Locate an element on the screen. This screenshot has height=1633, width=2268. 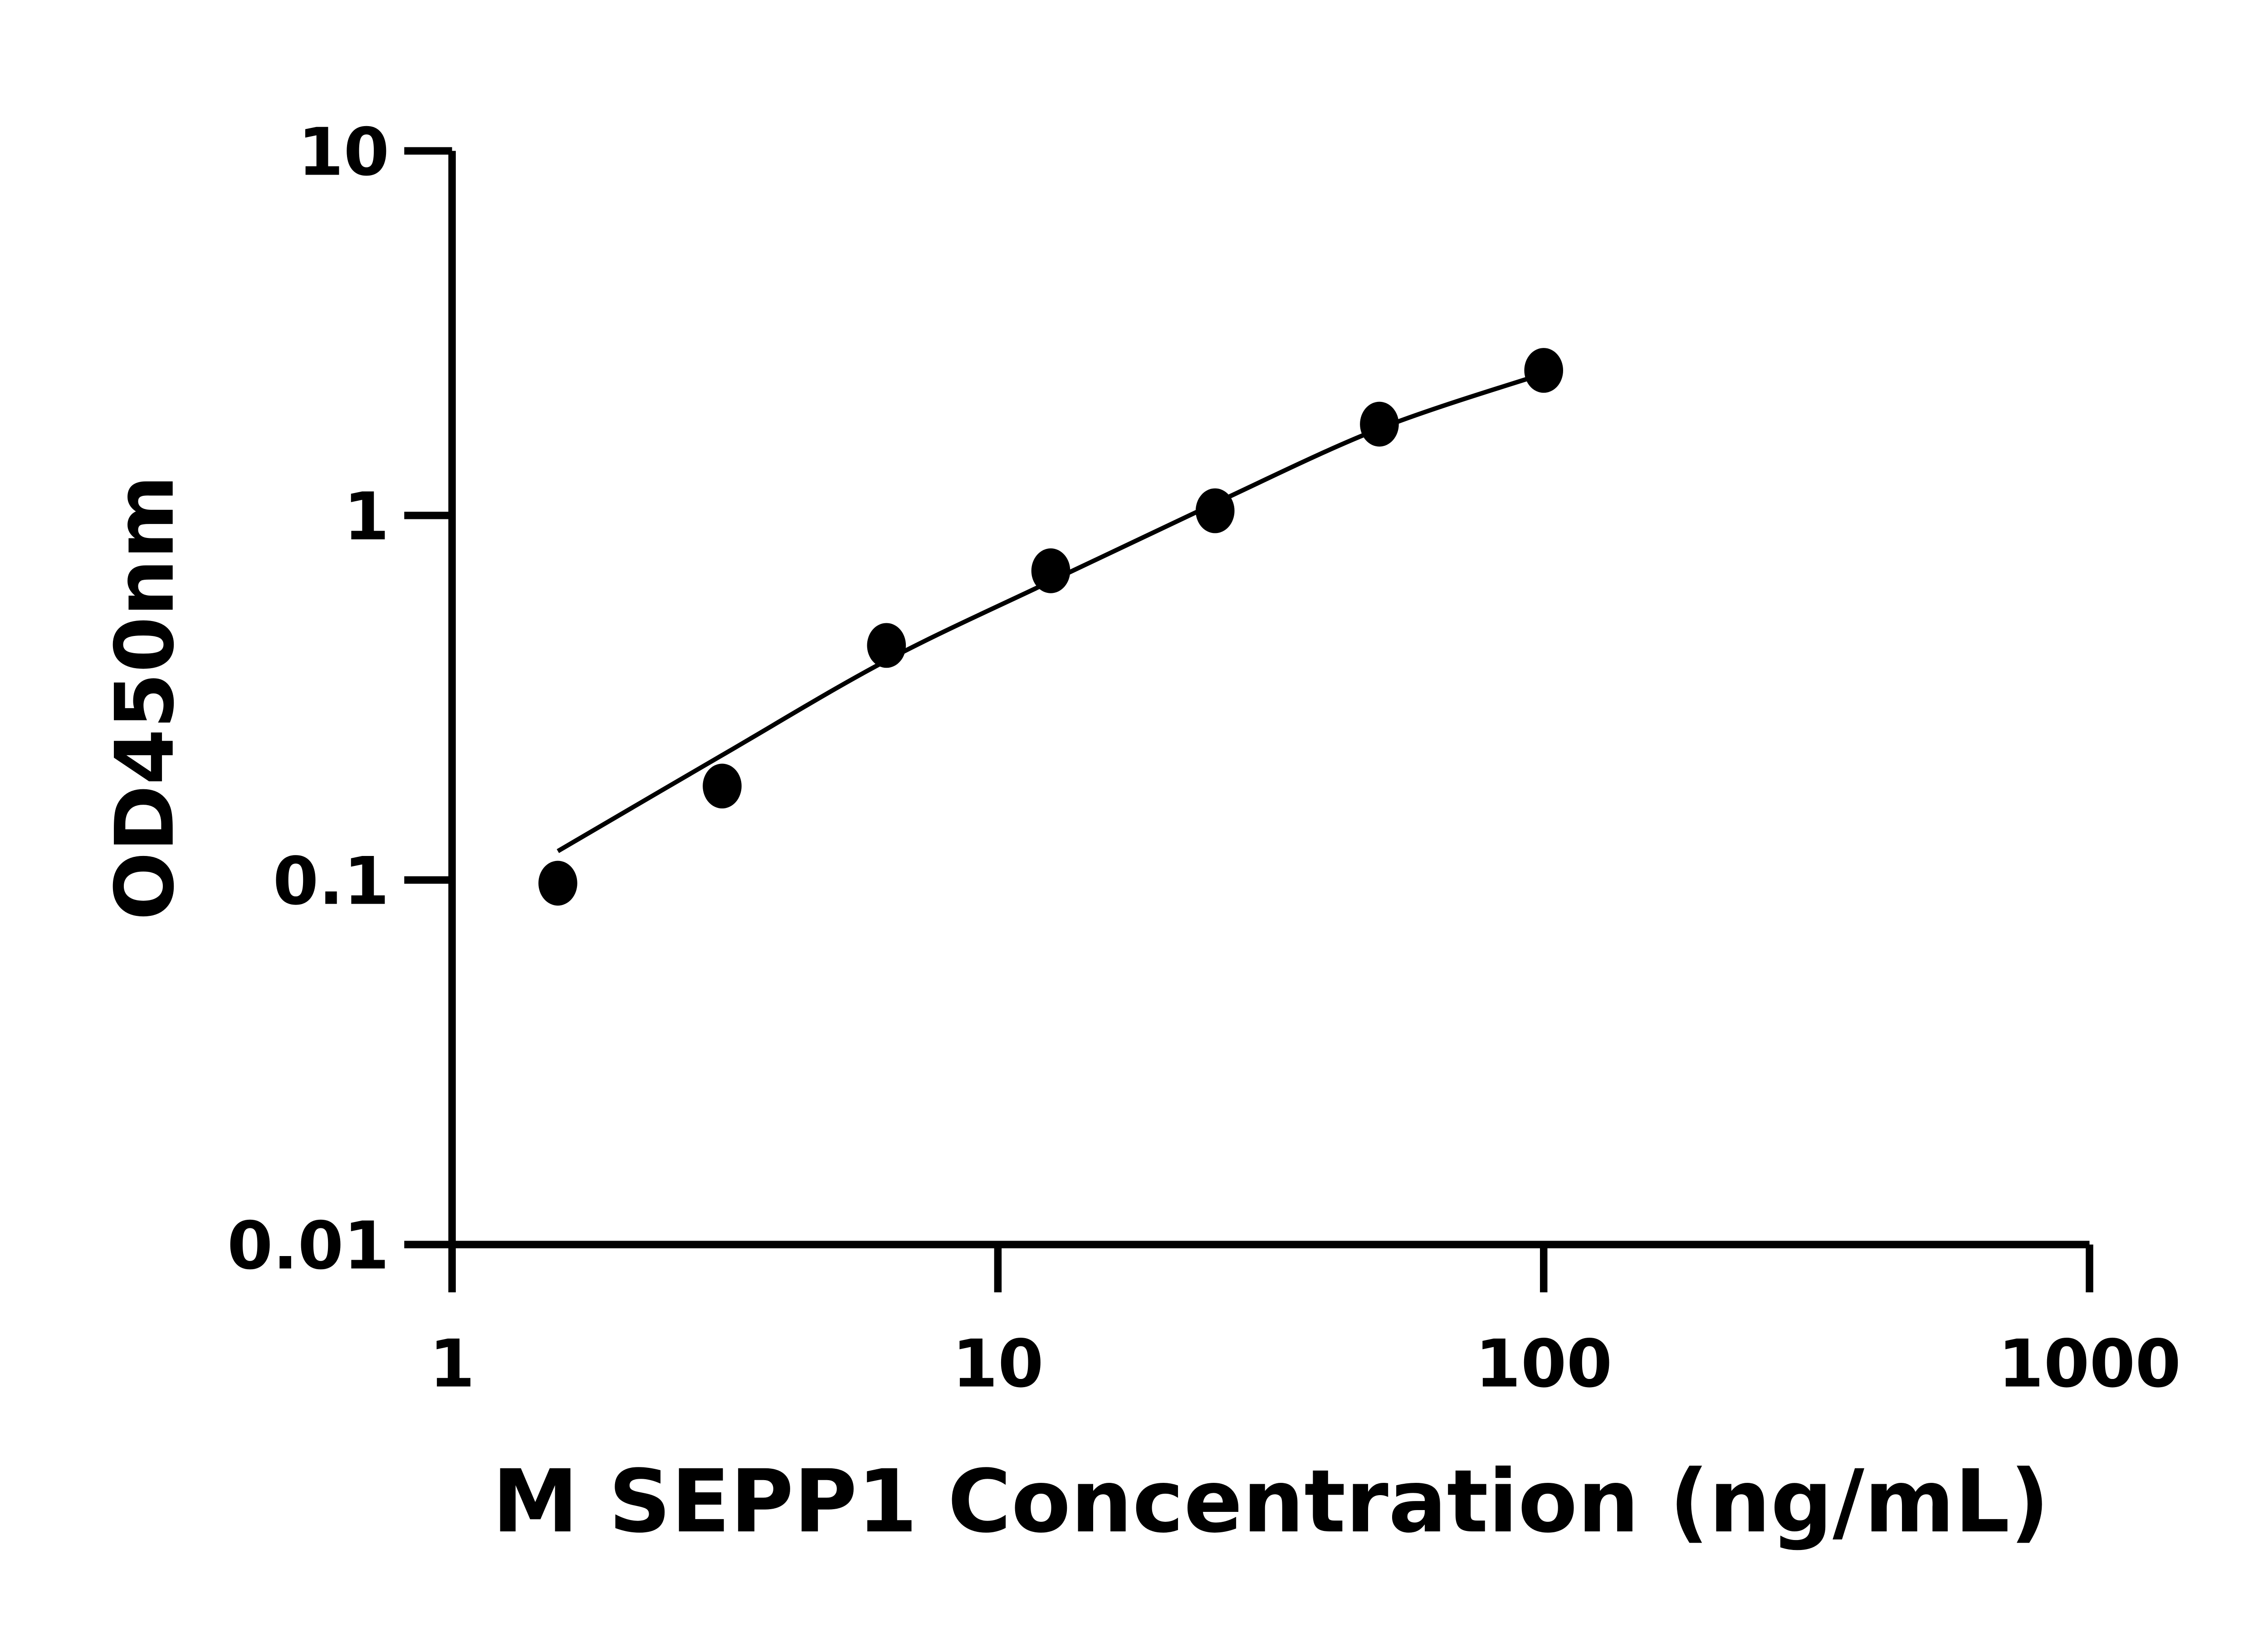
x-tick-label: 10 is located at coordinates (998, 1364).